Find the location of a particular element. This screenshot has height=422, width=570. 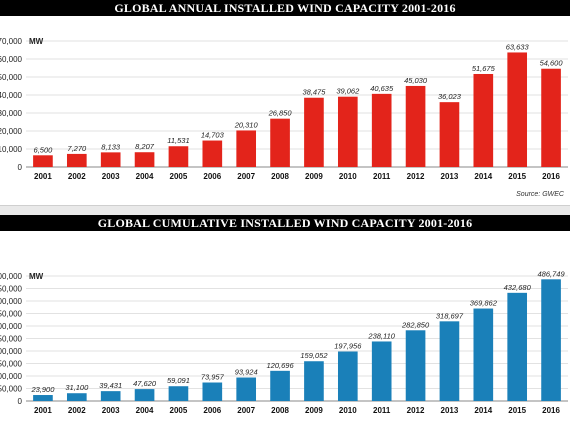

x-tick-label: 2015 is located at coordinates (517, 410).